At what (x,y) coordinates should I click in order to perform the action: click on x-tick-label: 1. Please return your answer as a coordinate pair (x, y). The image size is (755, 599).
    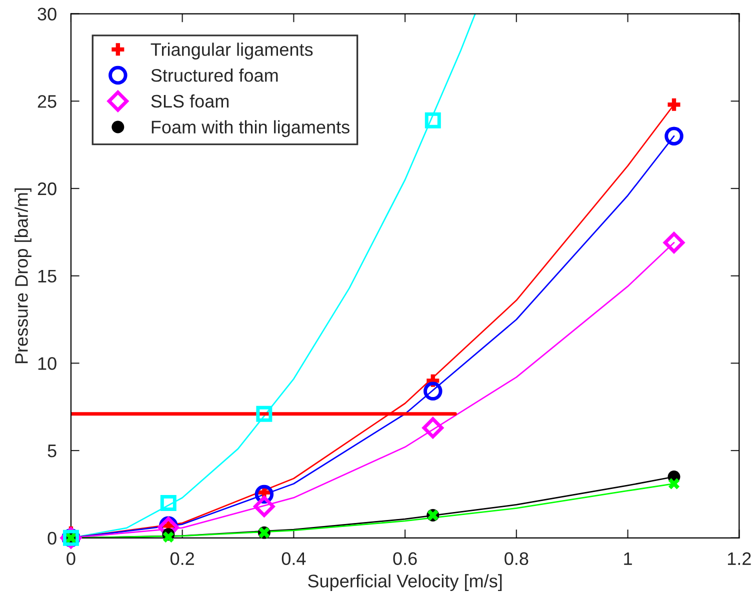
    Looking at the image, I should click on (628, 558).